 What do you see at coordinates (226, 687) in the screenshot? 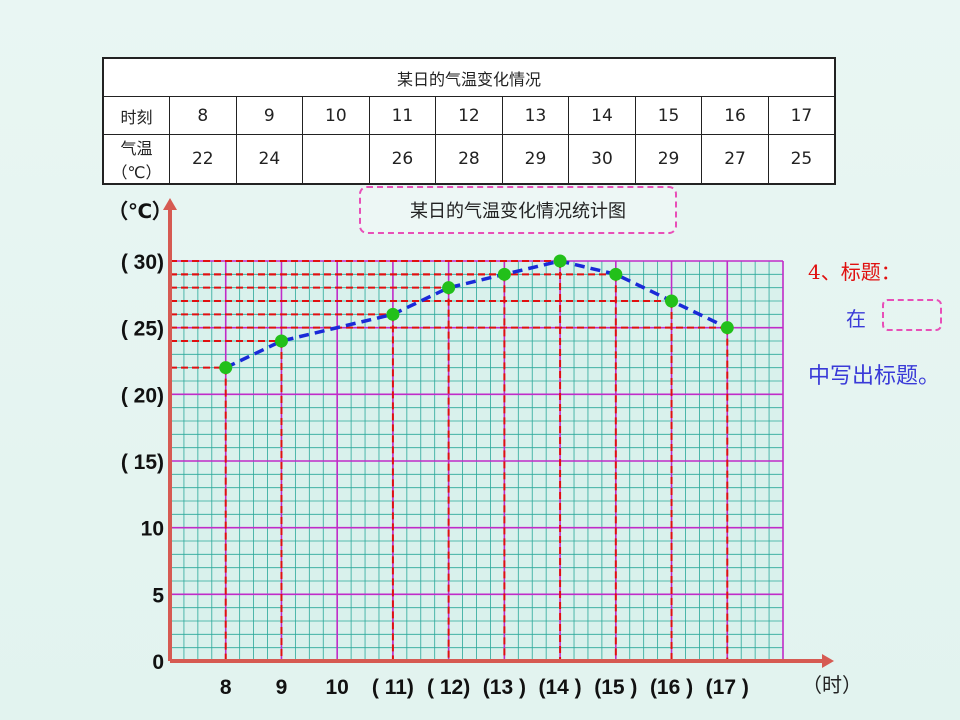
I see `x-tick-label: 8` at bounding box center [226, 687].